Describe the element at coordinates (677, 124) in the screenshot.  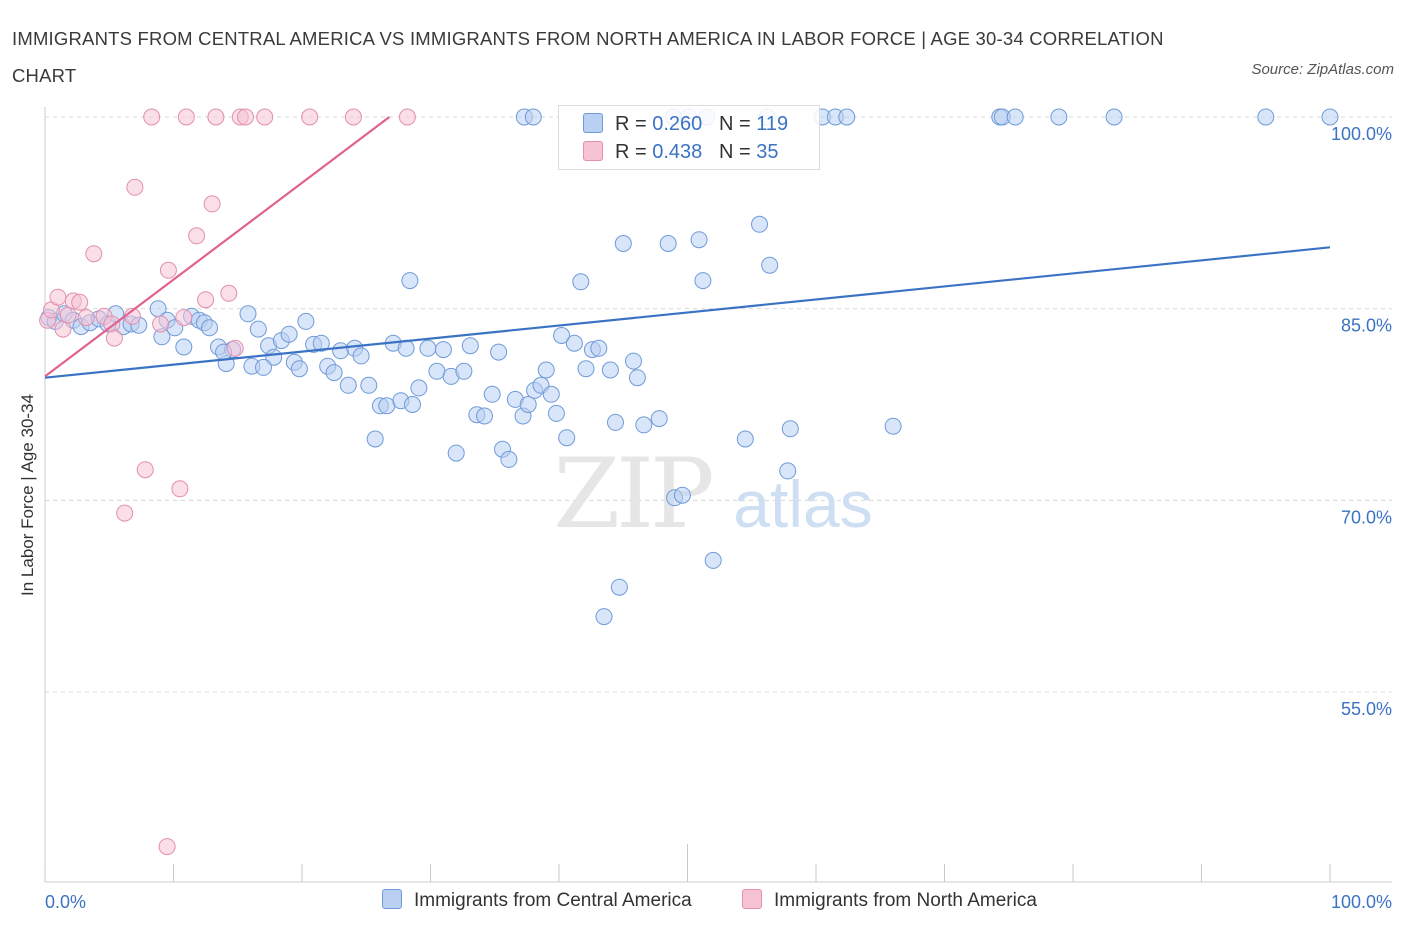
I see `legend-r-value: 0.260` at that location.